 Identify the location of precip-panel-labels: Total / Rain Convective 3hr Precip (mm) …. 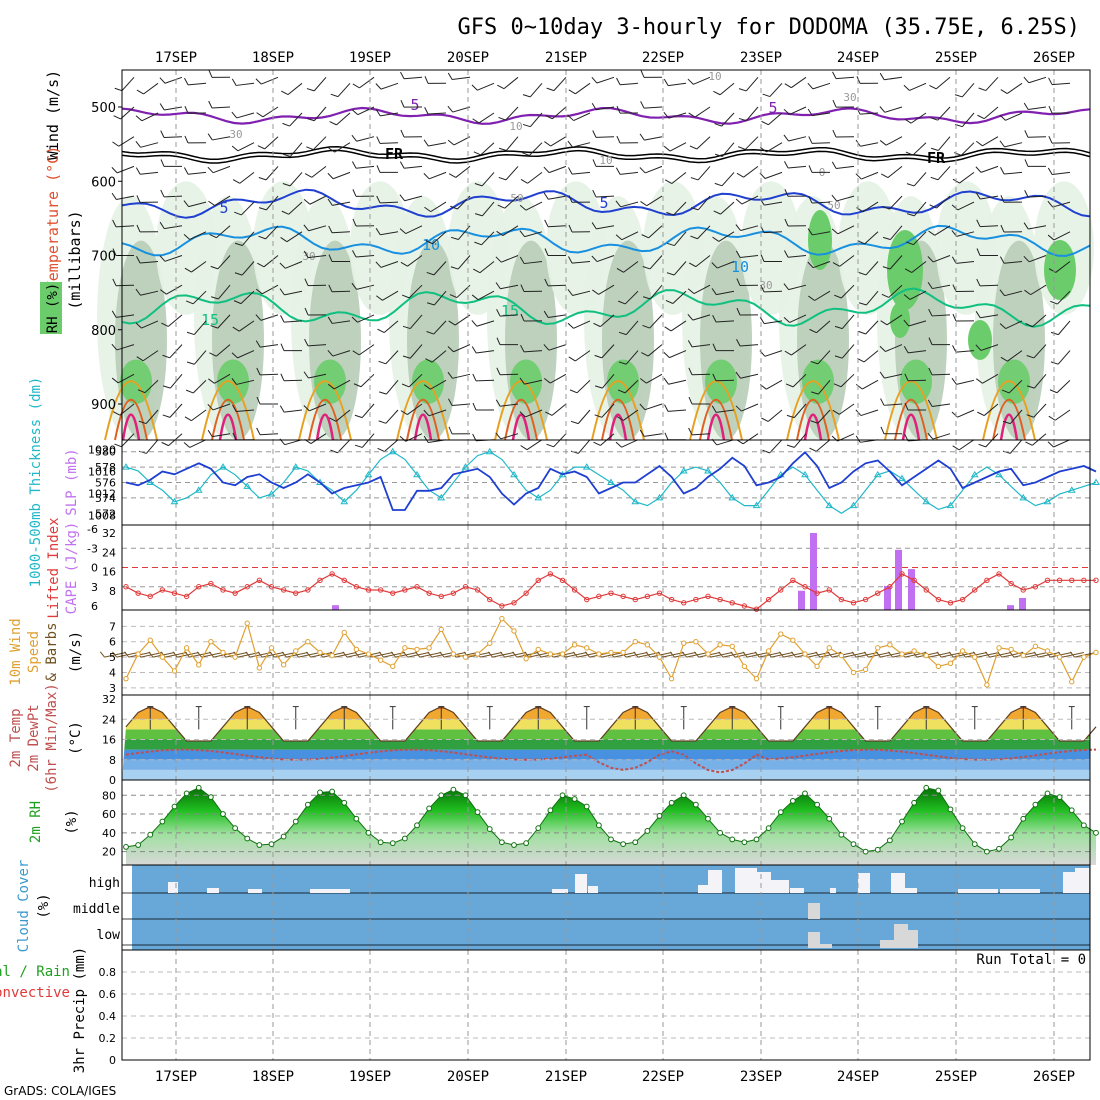
(543, 1010).